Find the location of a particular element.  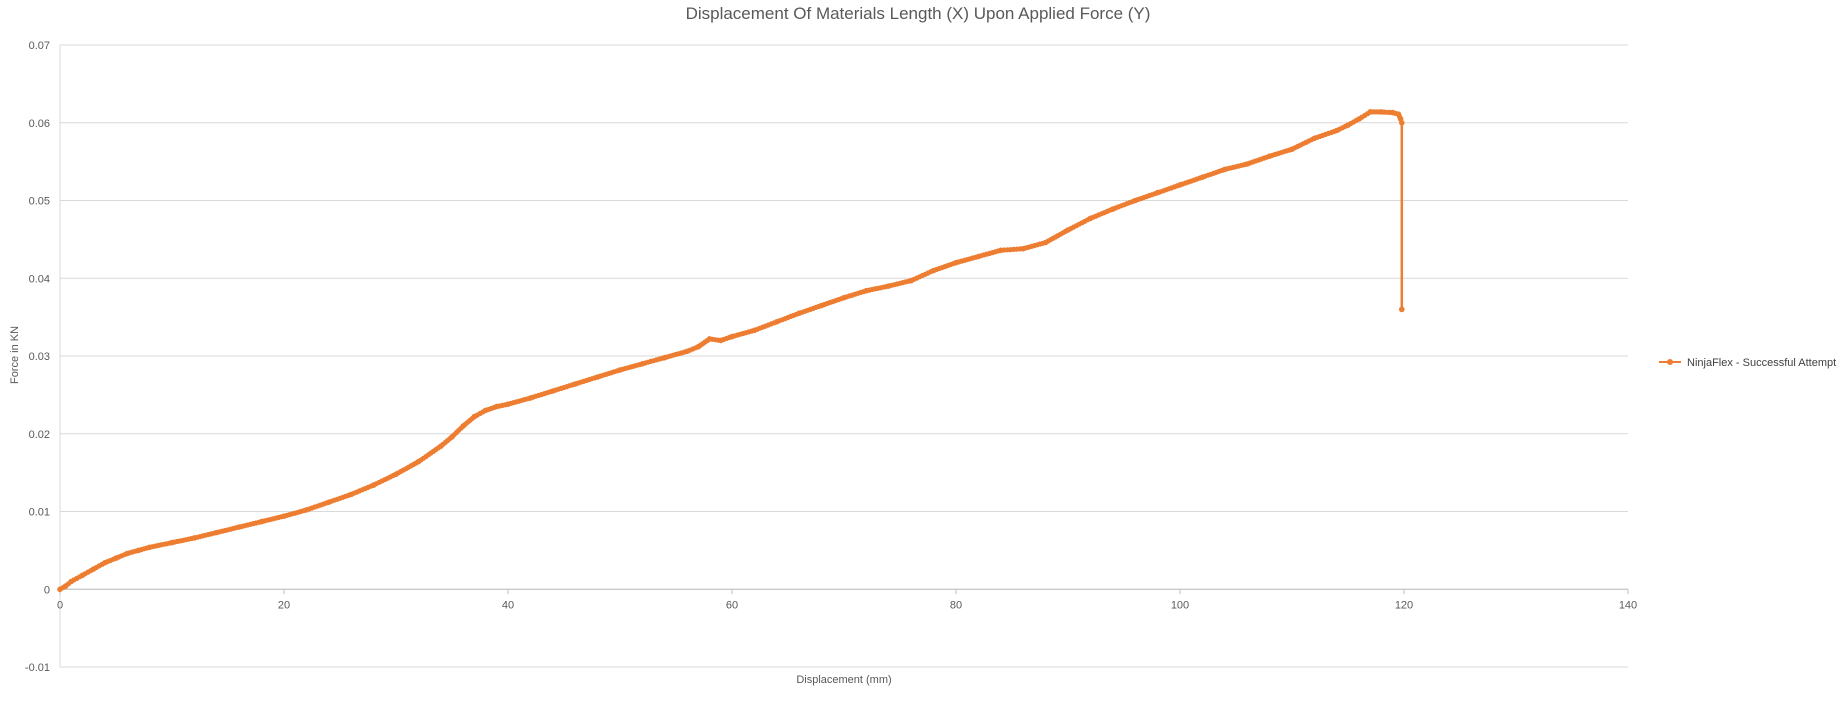

x-axis-label: Displacement (mm) is located at coordinates (843, 680).